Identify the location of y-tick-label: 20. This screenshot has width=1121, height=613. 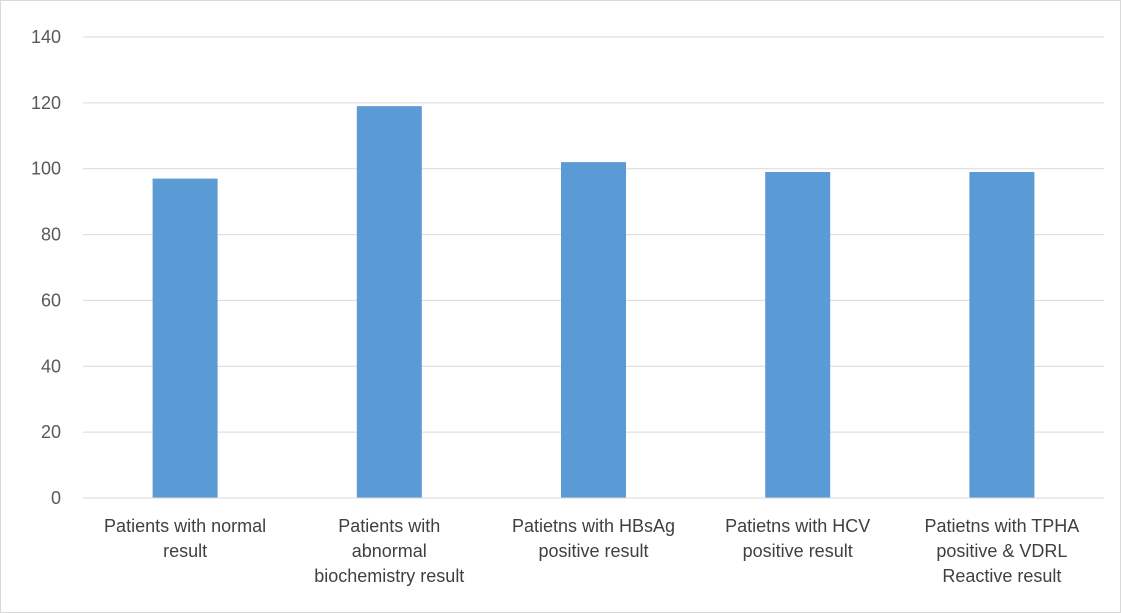
(51, 432).